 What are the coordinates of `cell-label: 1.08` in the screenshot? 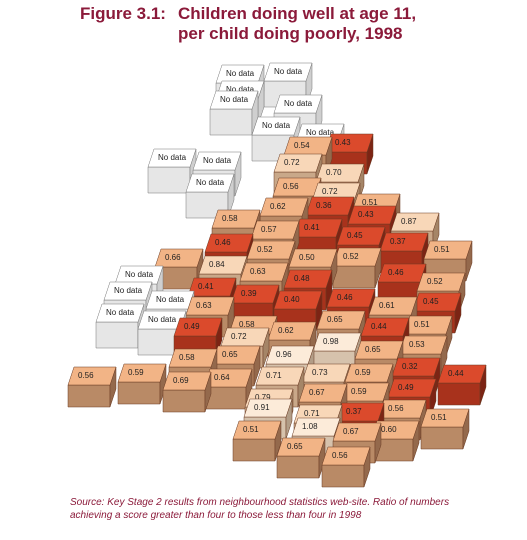 It's located at (310, 426).